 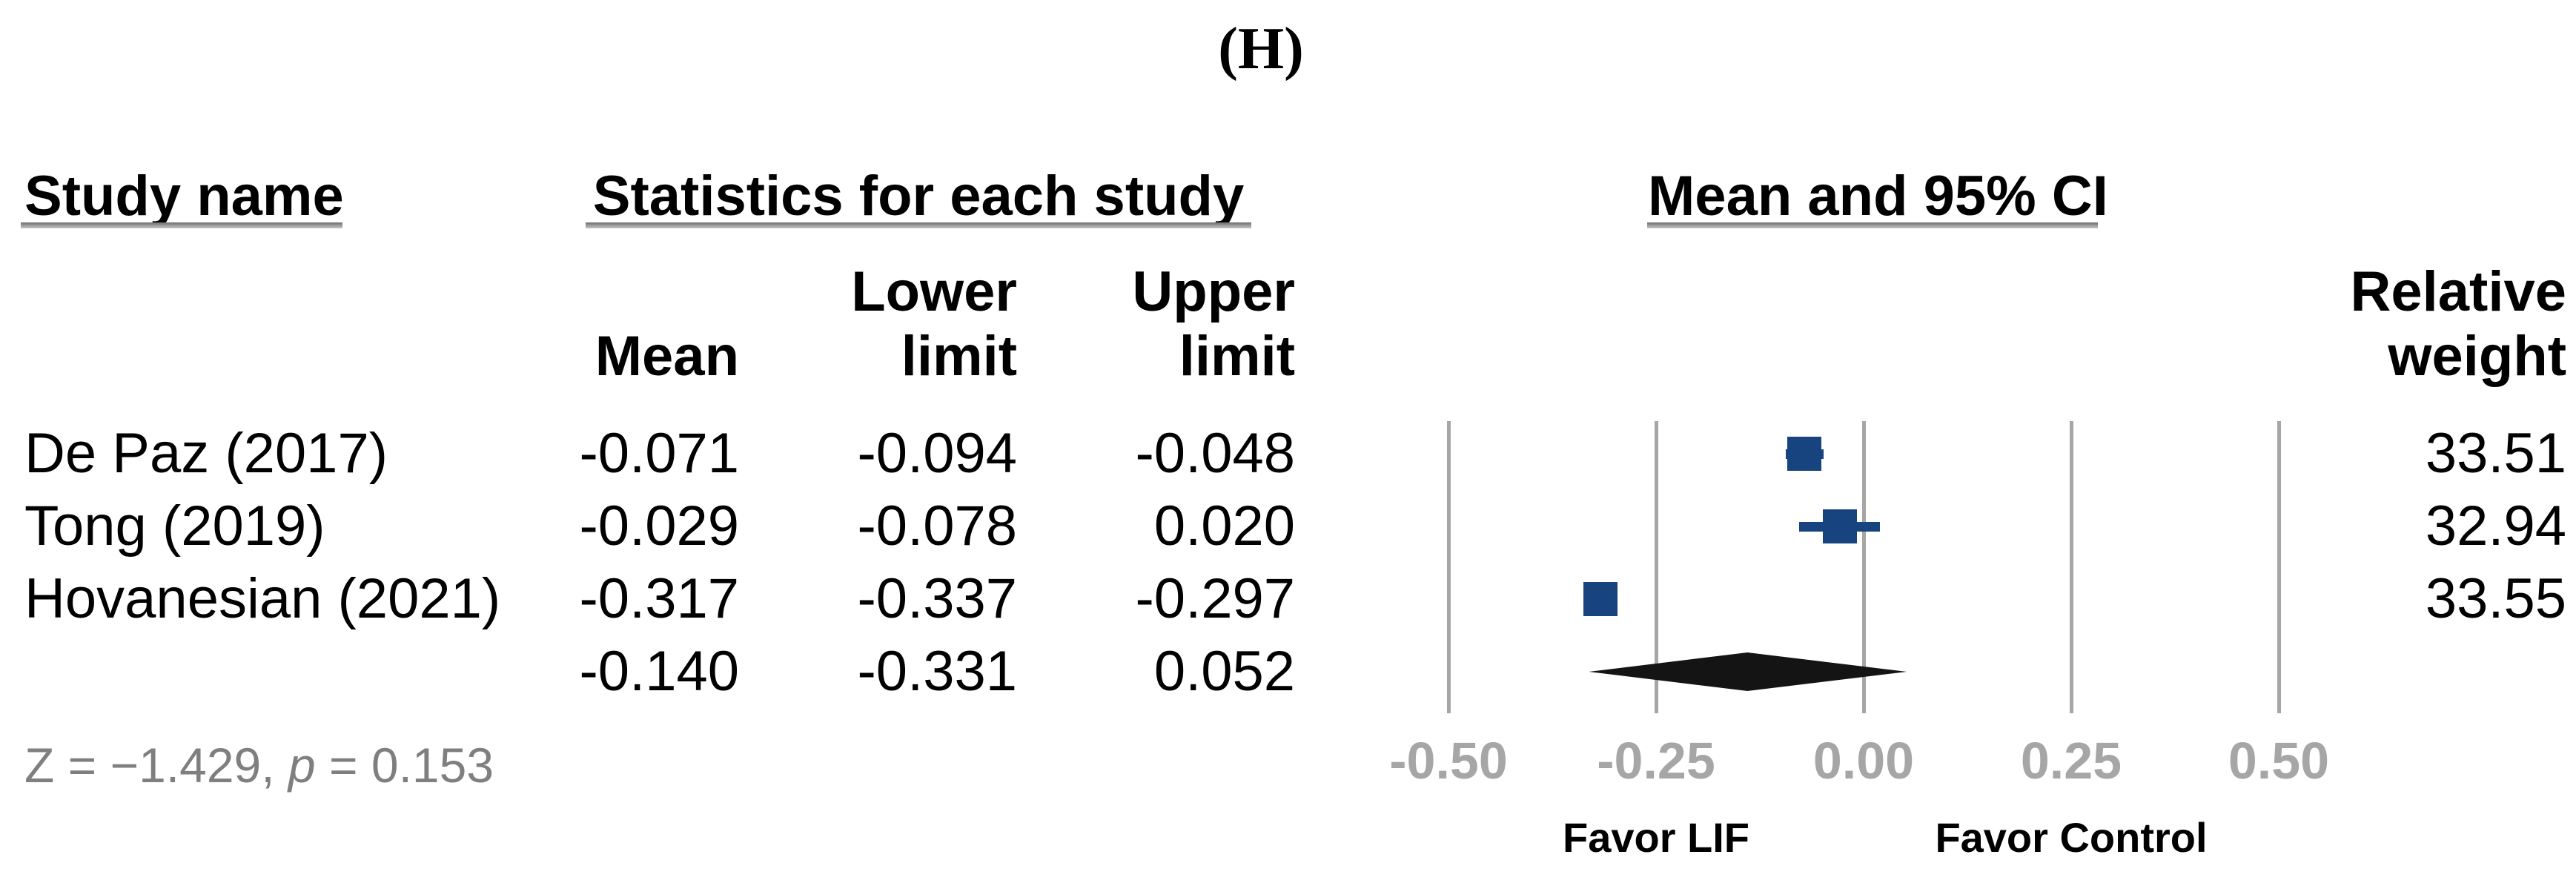 I want to click on z-p-statistic-note: Z = −1.429, p = 0.153, so click(x=259, y=765).